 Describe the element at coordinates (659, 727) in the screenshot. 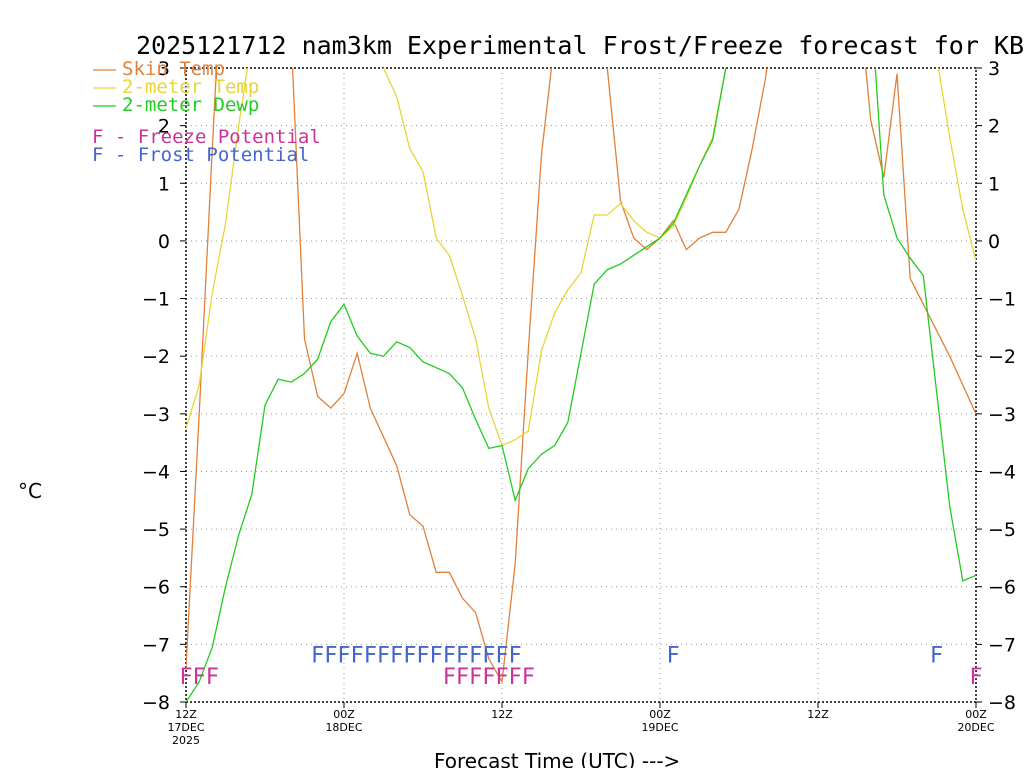

I see `x-tick-label: 19DEC` at that location.